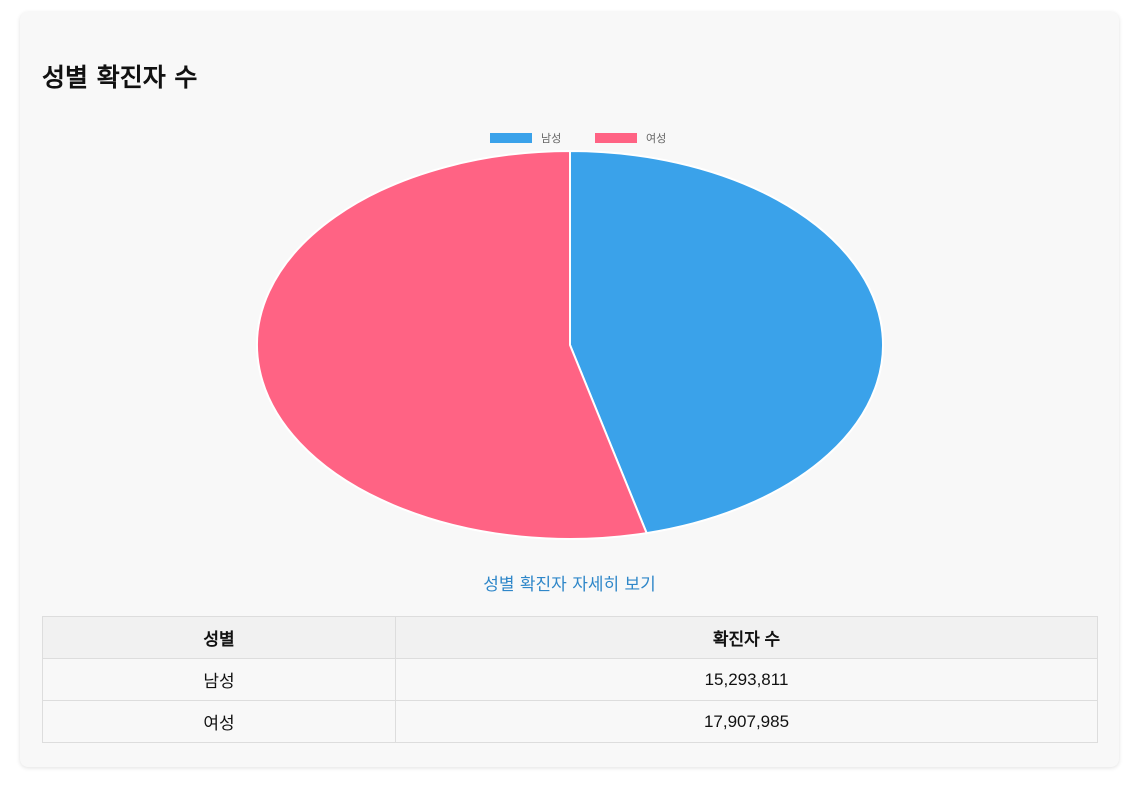  What do you see at coordinates (746, 637) in the screenshot?
I see `header-count: 확진자 수` at bounding box center [746, 637].